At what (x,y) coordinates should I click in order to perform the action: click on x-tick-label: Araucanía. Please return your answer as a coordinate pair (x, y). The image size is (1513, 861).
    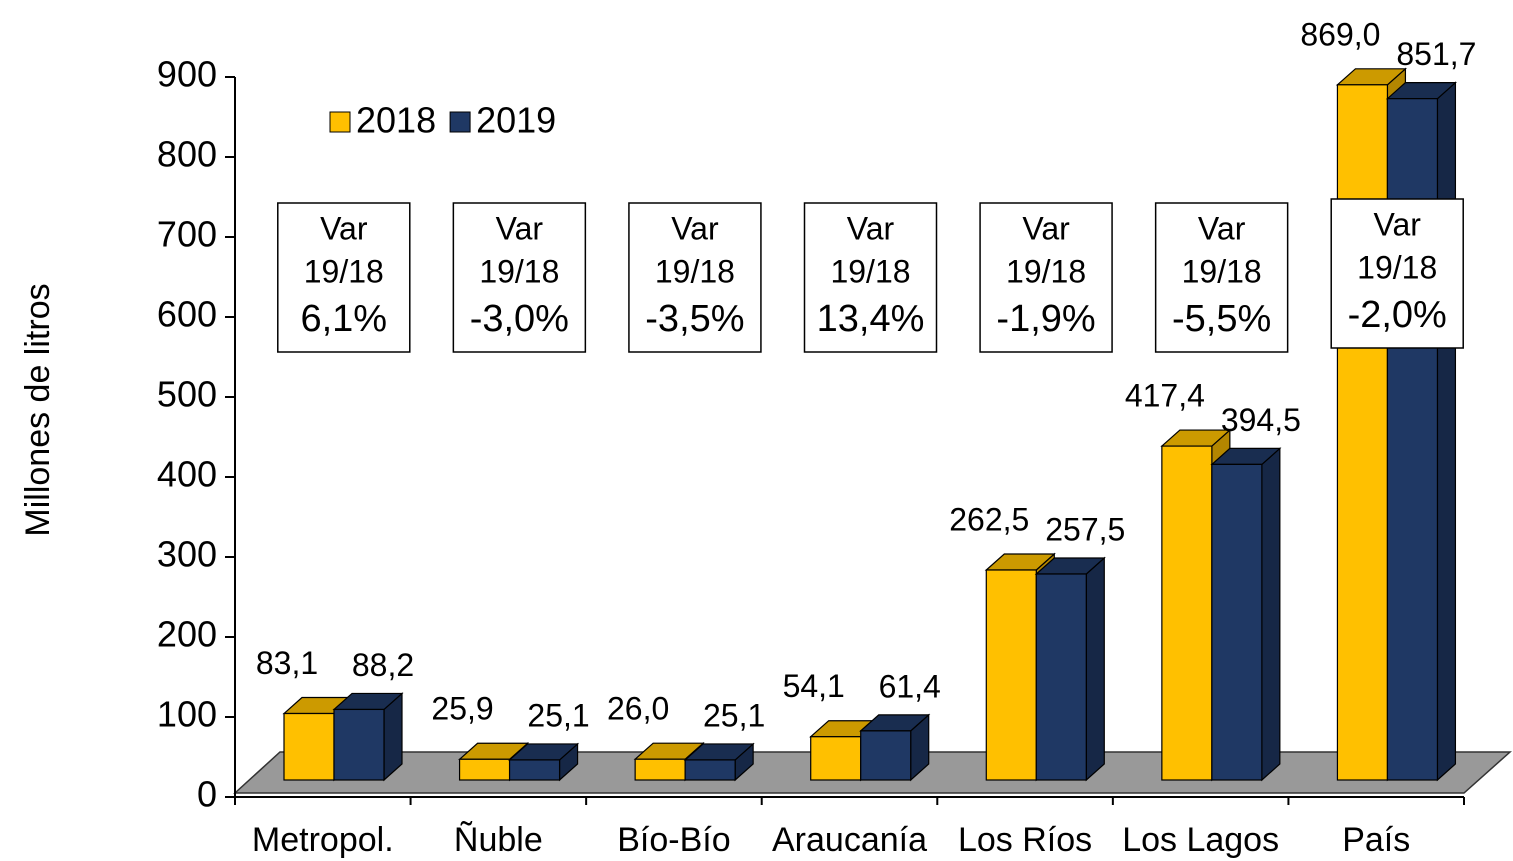
    Looking at the image, I should click on (849, 840).